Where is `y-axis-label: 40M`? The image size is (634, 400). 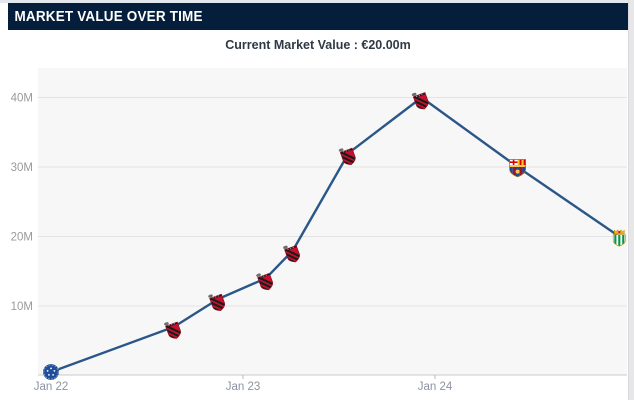 y-axis-label: 40M is located at coordinates (22, 99).